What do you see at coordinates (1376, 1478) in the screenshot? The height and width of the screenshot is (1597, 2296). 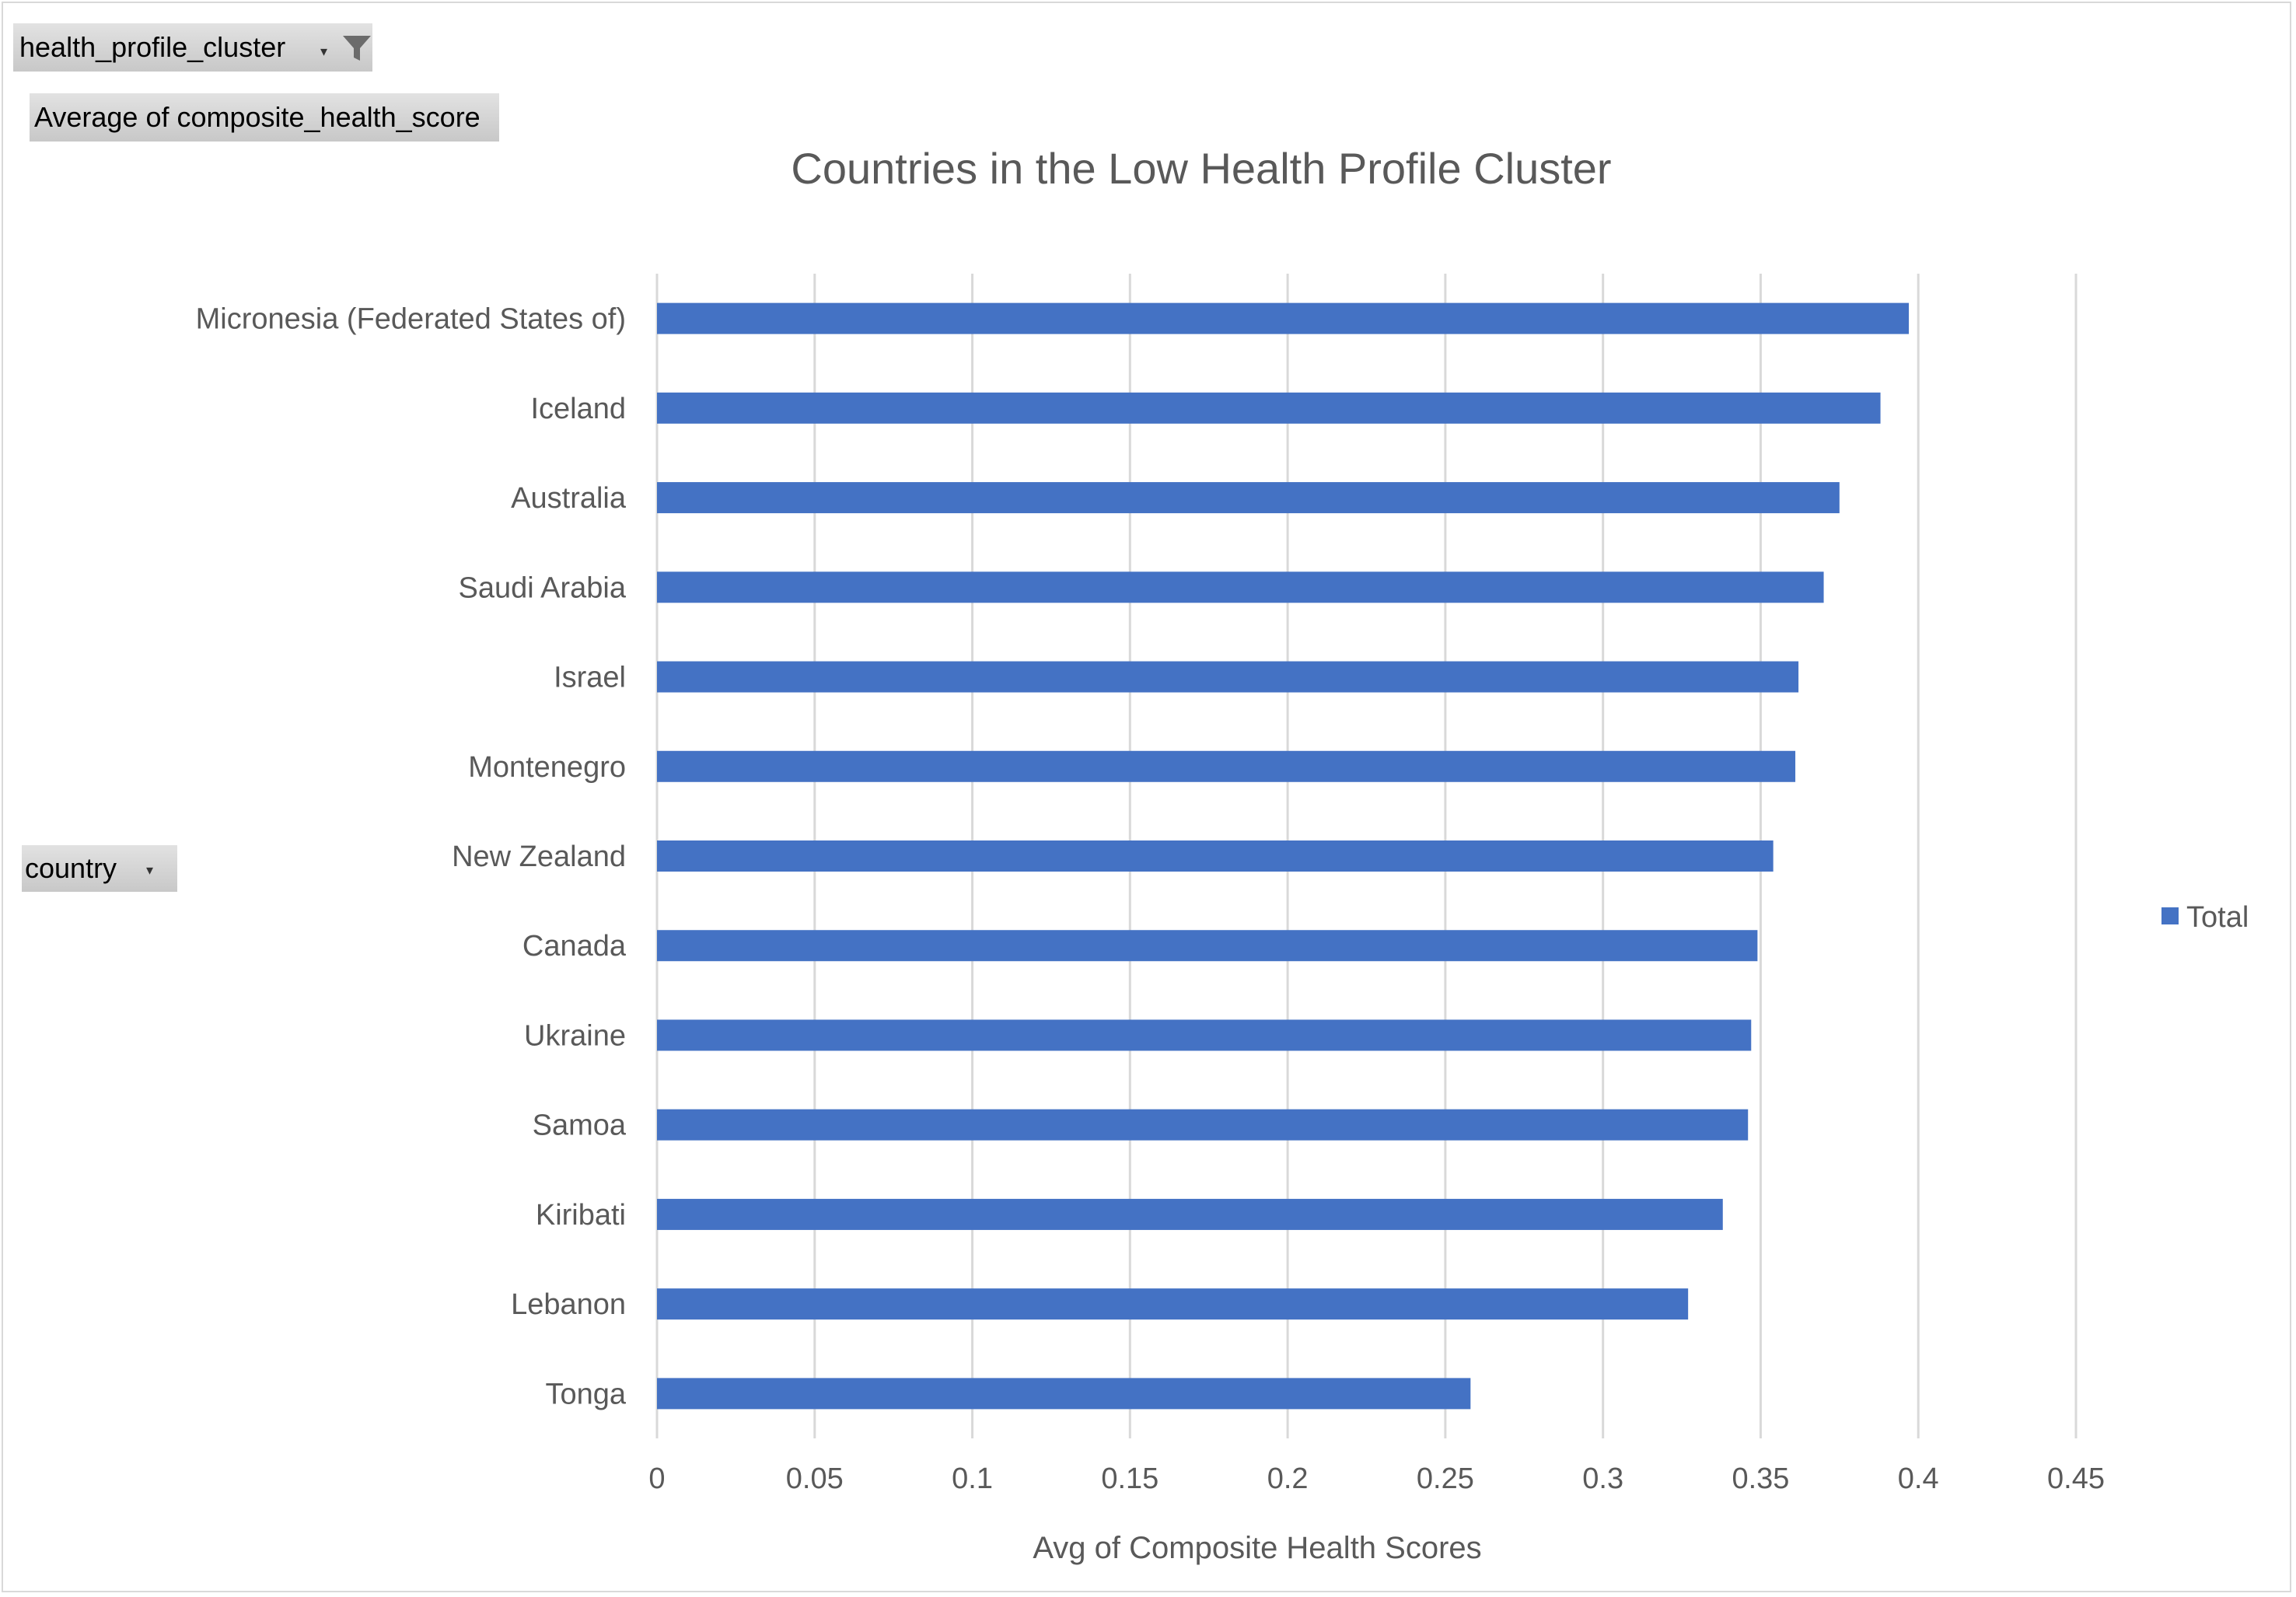 I see `x-tick-labels: 0 0.05 0.1 0.15 0.2 0.25 0.3 0.35 0.4 0.45` at bounding box center [1376, 1478].